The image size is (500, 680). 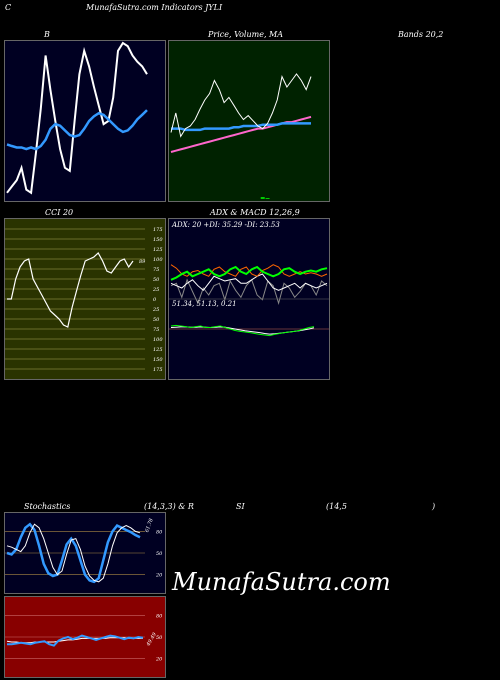 I want to click on adx-line, so click(x=249, y=282).